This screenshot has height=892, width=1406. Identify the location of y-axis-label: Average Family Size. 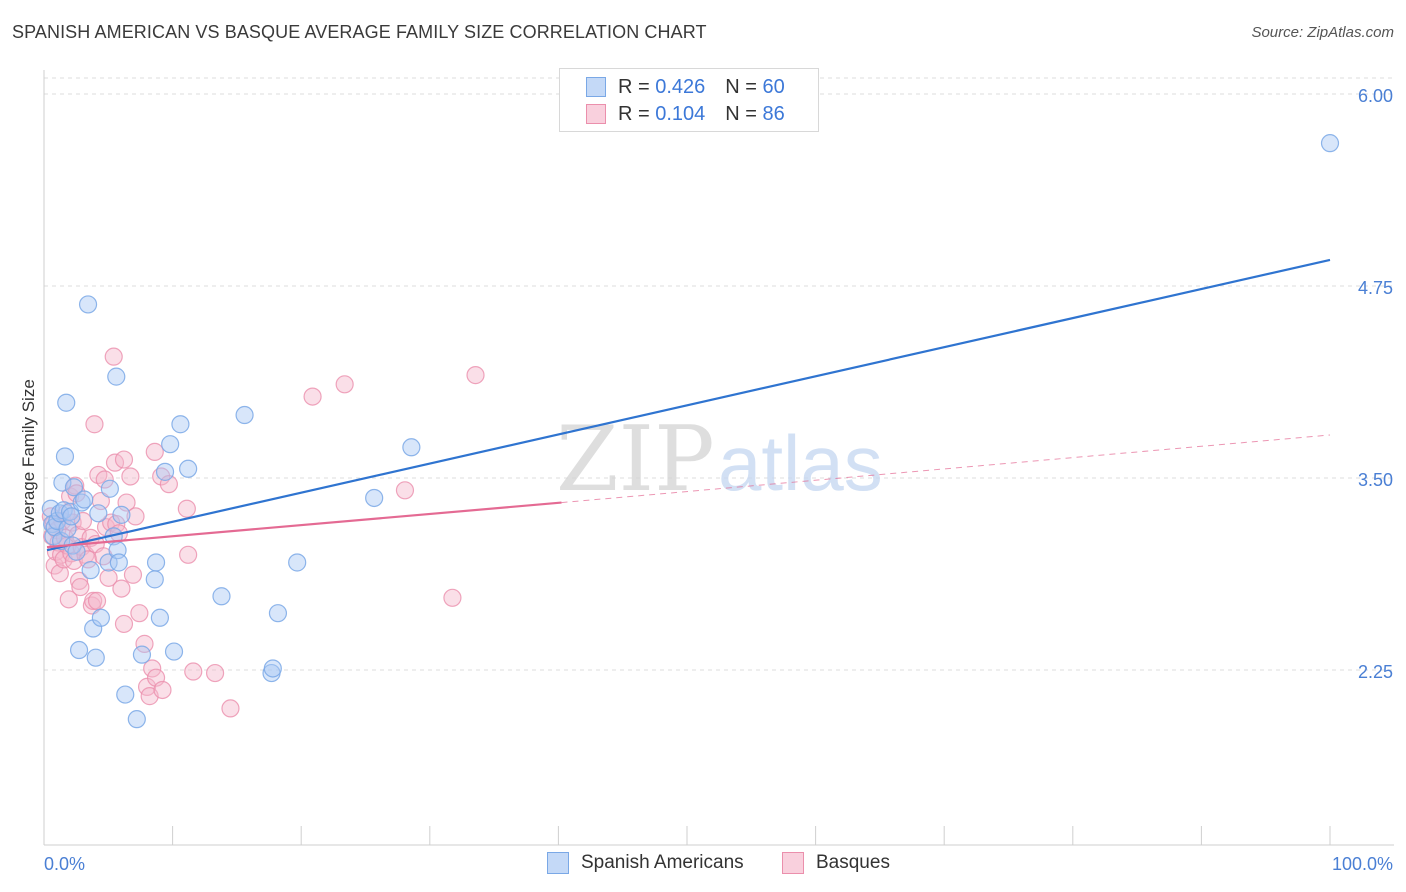
(28, 457).